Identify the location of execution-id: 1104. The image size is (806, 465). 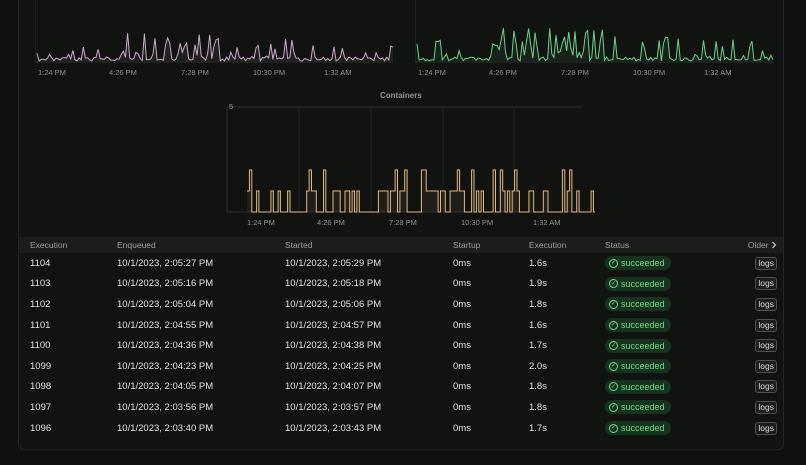
(40, 263).